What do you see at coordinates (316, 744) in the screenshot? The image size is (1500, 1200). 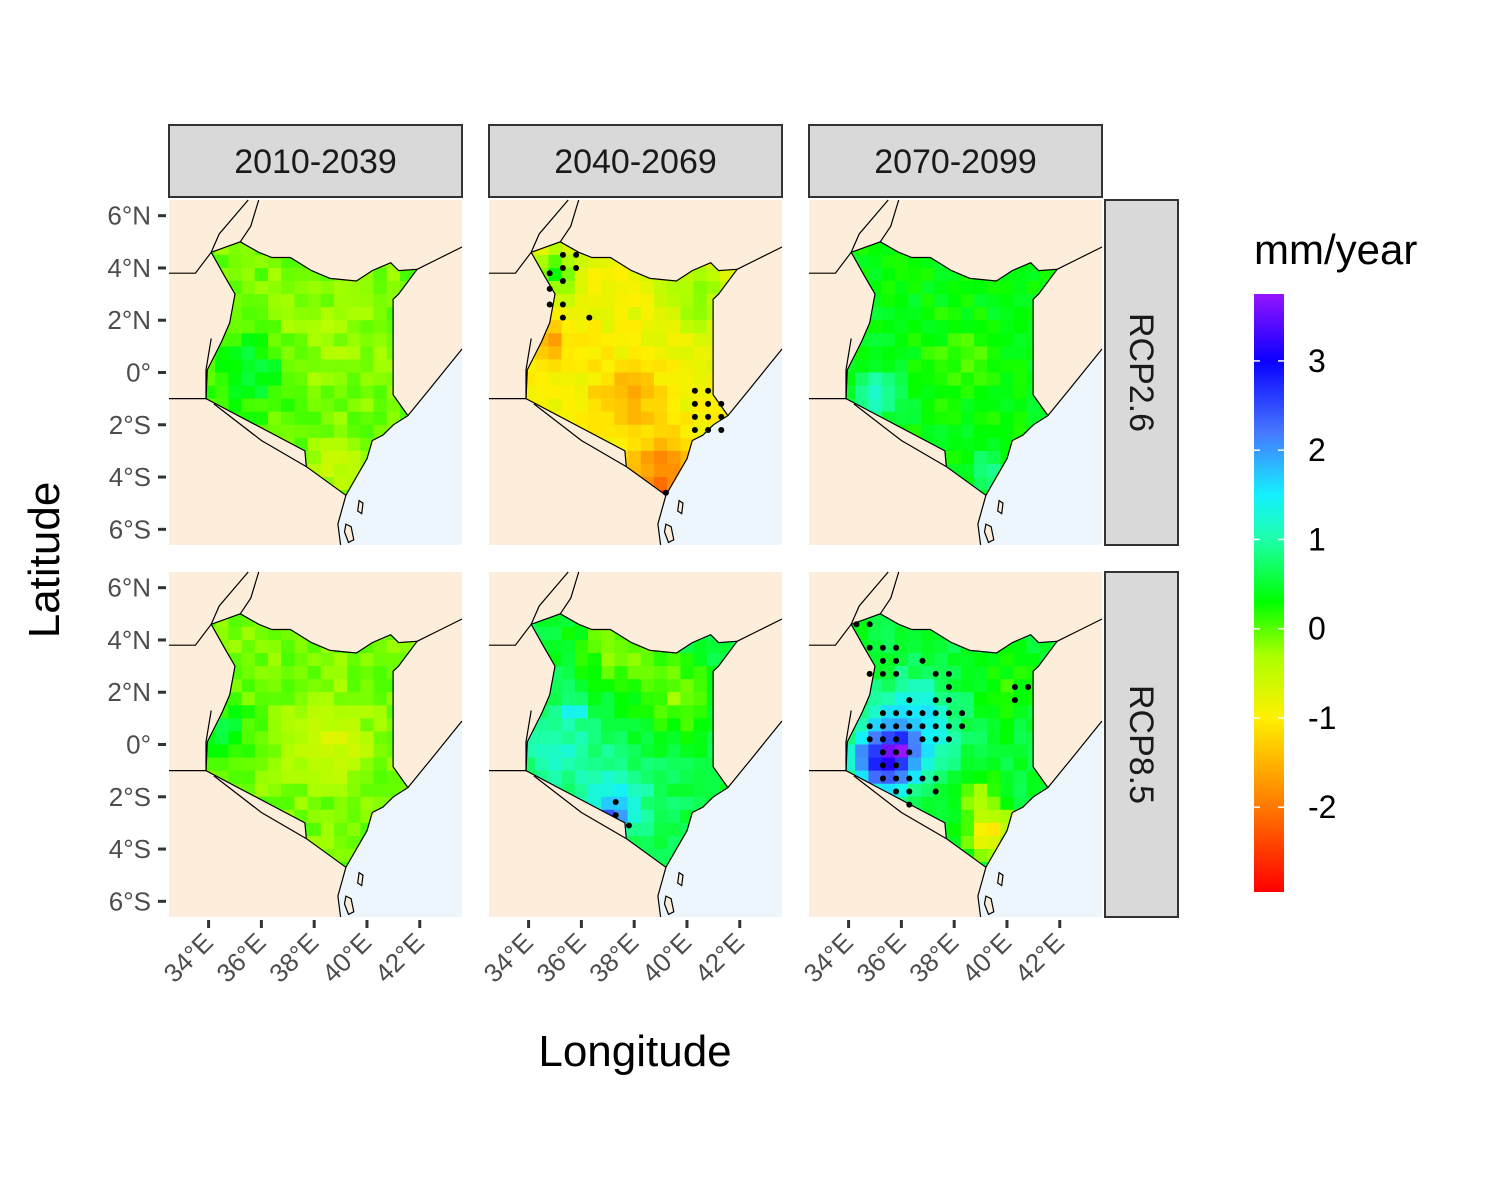 I see `map-panel-RCP8.5-2010-2039` at bounding box center [316, 744].